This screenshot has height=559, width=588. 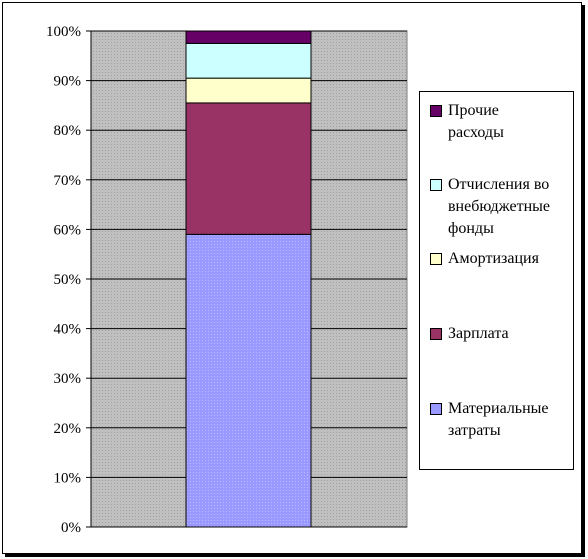 What do you see at coordinates (499, 184) in the screenshot?
I see `legend-label-social-funds-1: Отчисления во` at bounding box center [499, 184].